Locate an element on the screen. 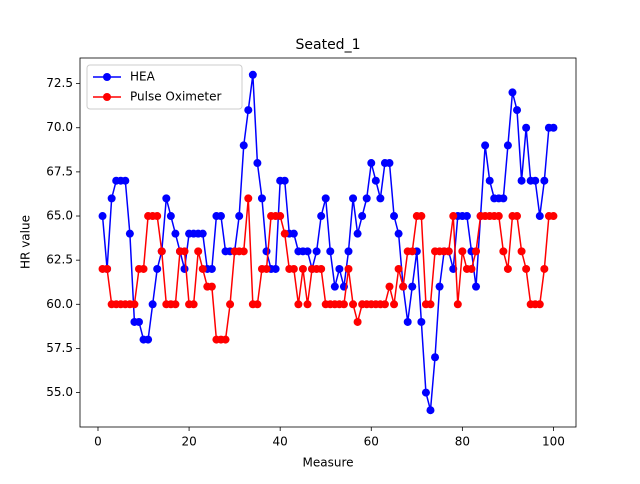 The height and width of the screenshot is (484, 640). legend-box is located at coordinates (164, 87).